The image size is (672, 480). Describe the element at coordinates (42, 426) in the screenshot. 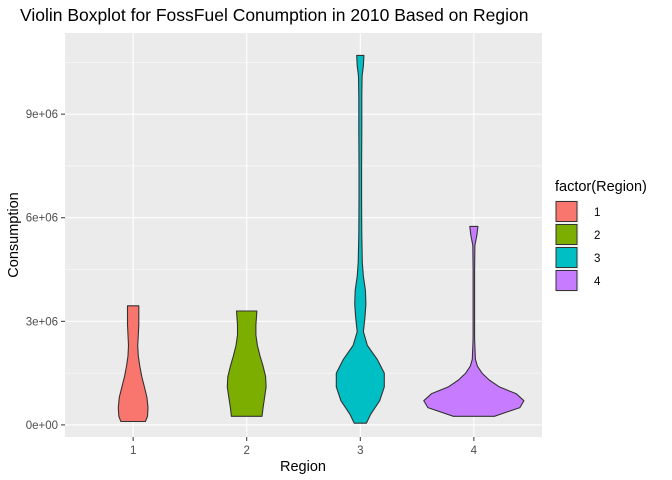

I see `y-tick-label: 0e+00` at that location.